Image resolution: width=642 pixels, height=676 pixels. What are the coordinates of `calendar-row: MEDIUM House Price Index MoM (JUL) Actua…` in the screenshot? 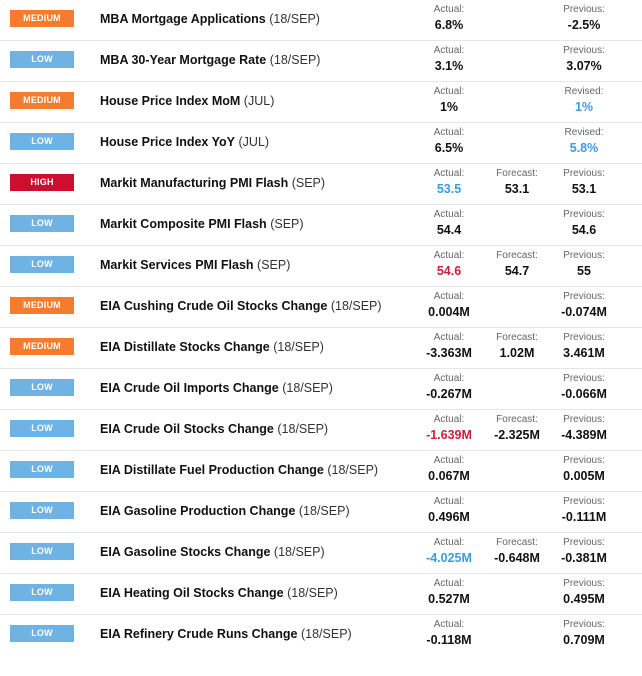 It's located at (321, 102).